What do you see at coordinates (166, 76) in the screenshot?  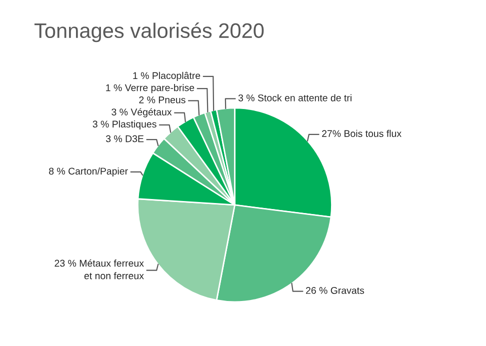 I see `slice-label: 1 % Placoplâtre` at bounding box center [166, 76].